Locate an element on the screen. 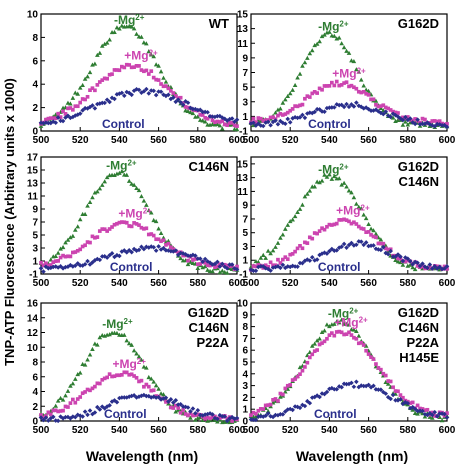 This screenshot has width=474, height=468. y-tick-label: 7 is located at coordinates (245, 339).